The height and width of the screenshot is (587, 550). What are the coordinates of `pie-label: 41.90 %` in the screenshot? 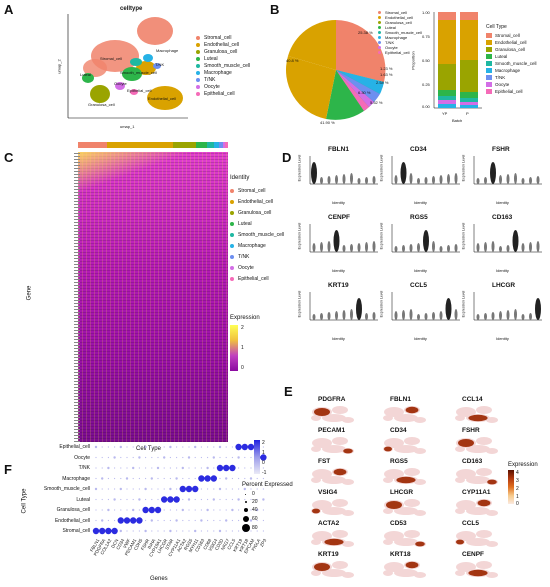 It's located at (327, 122).